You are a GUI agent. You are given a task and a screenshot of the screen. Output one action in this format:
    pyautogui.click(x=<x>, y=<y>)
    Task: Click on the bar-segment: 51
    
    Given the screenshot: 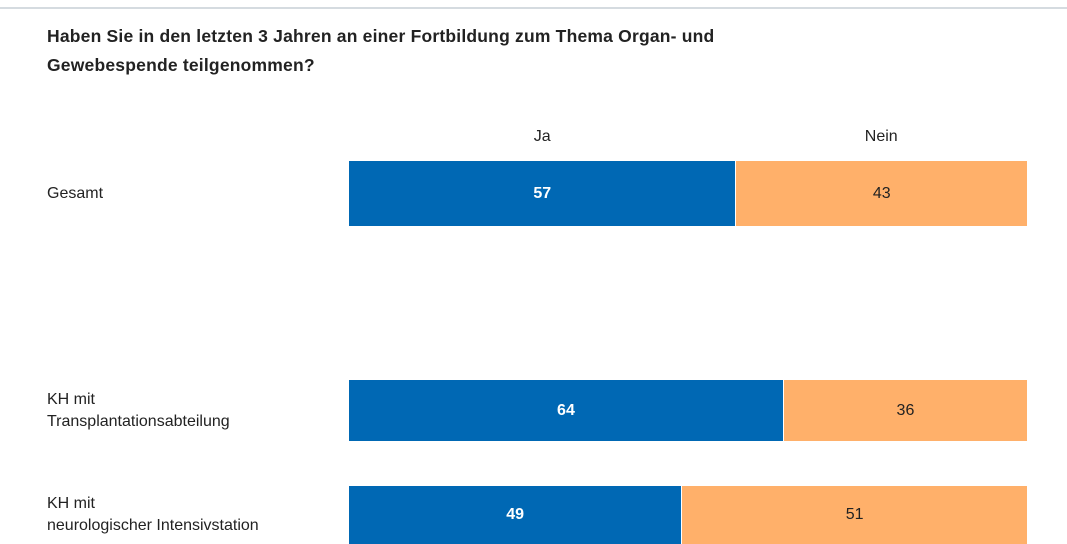 What is the action you would take?
    pyautogui.click(x=854, y=515)
    